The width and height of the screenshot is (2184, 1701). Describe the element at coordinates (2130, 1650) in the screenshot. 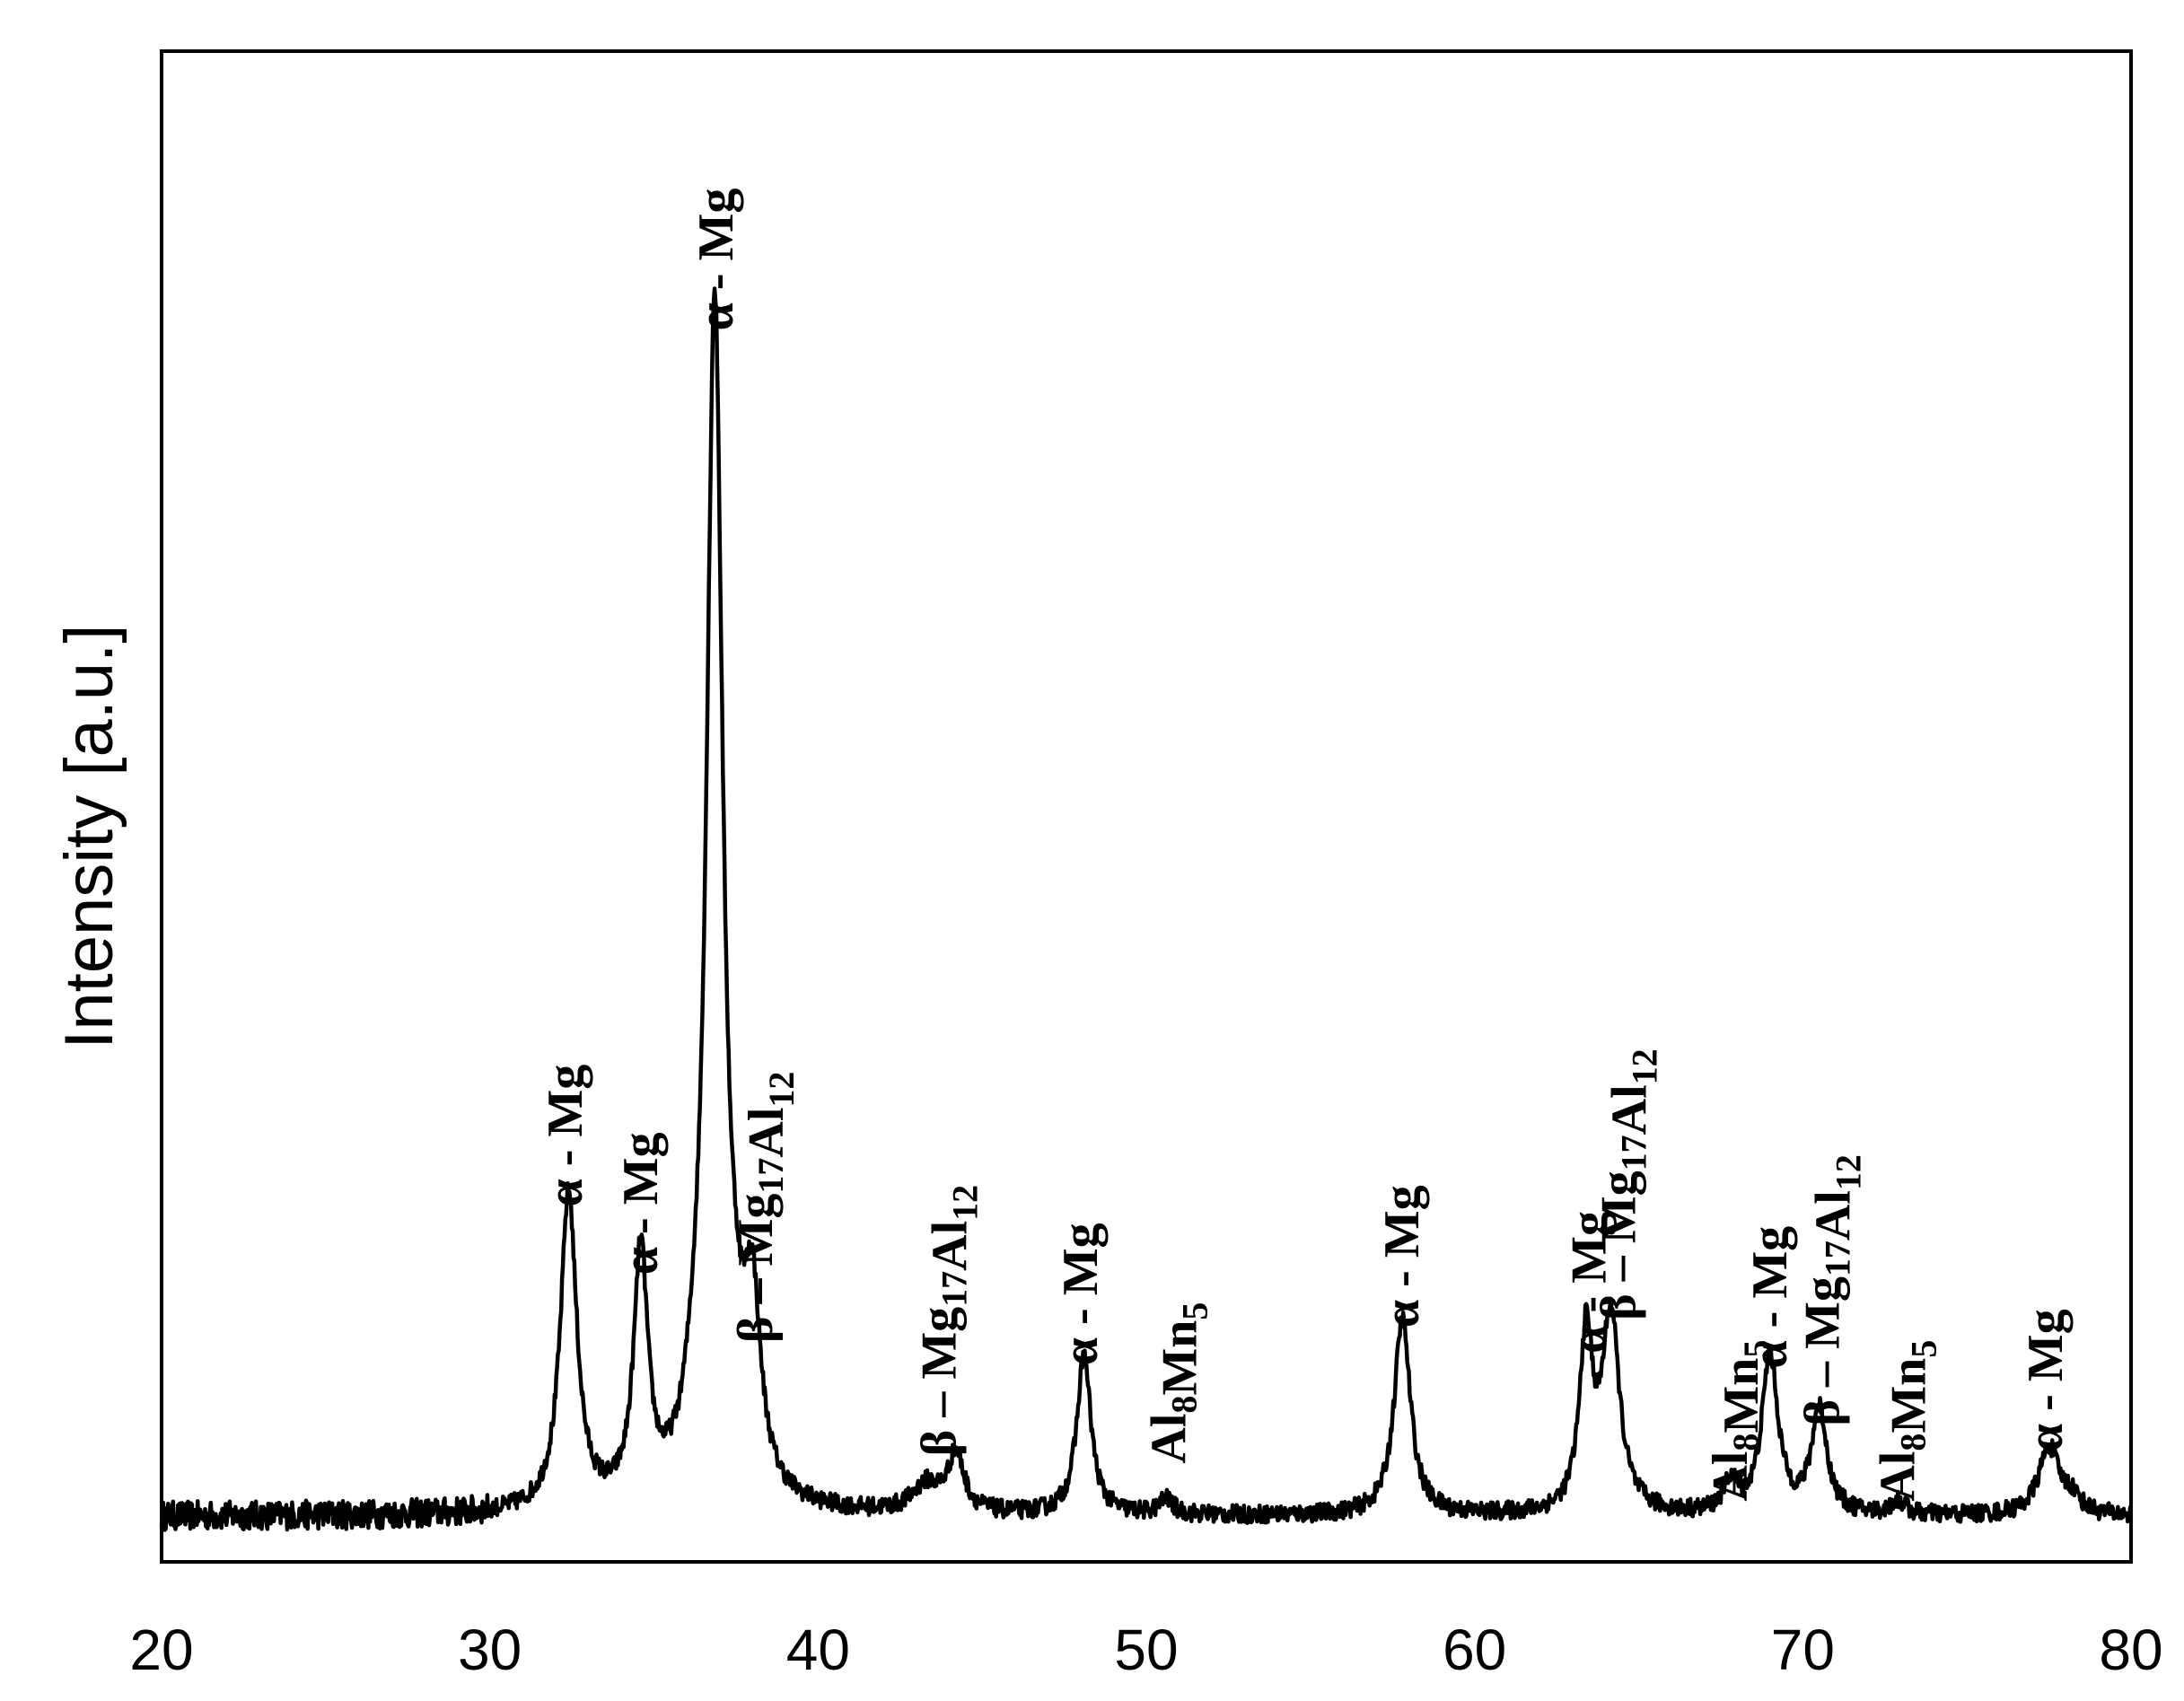

I see `x-tick-label: 80` at that location.